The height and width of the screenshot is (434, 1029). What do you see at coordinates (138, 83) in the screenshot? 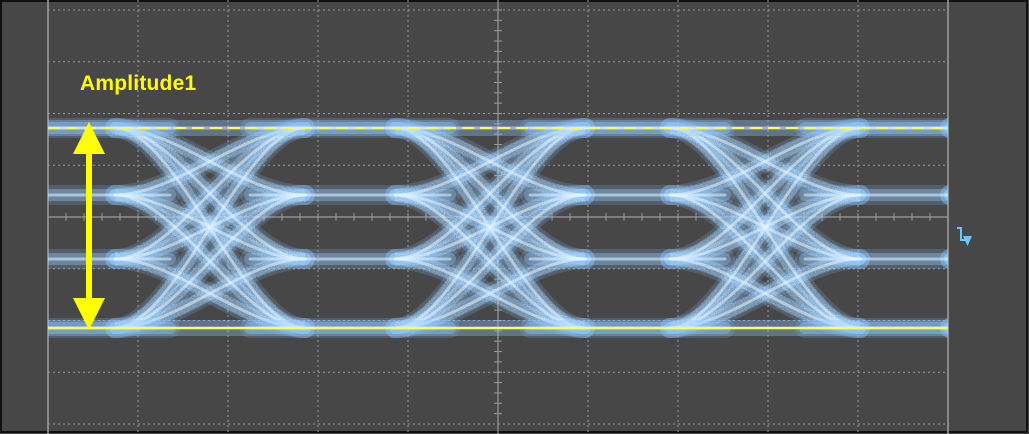
I see `measurement-label: Amplitude1` at bounding box center [138, 83].